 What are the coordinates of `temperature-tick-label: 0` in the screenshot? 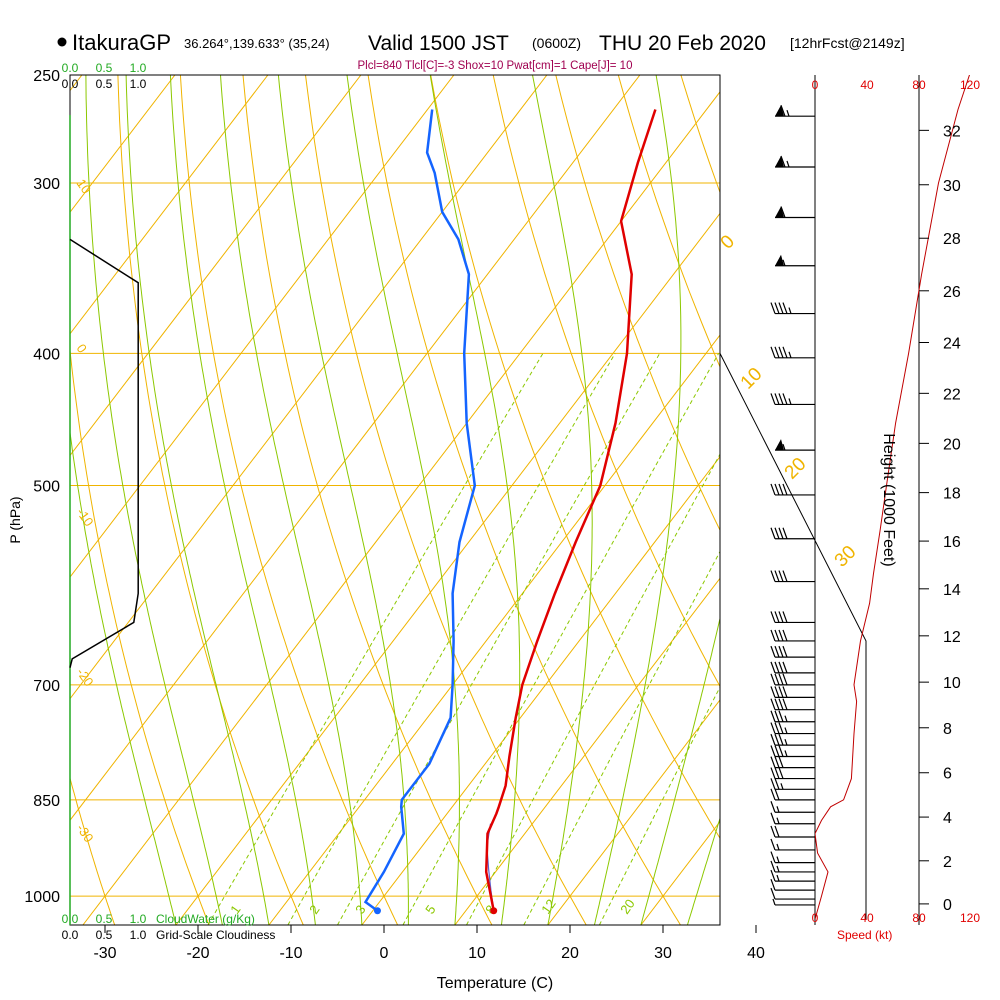 It's located at (384, 953).